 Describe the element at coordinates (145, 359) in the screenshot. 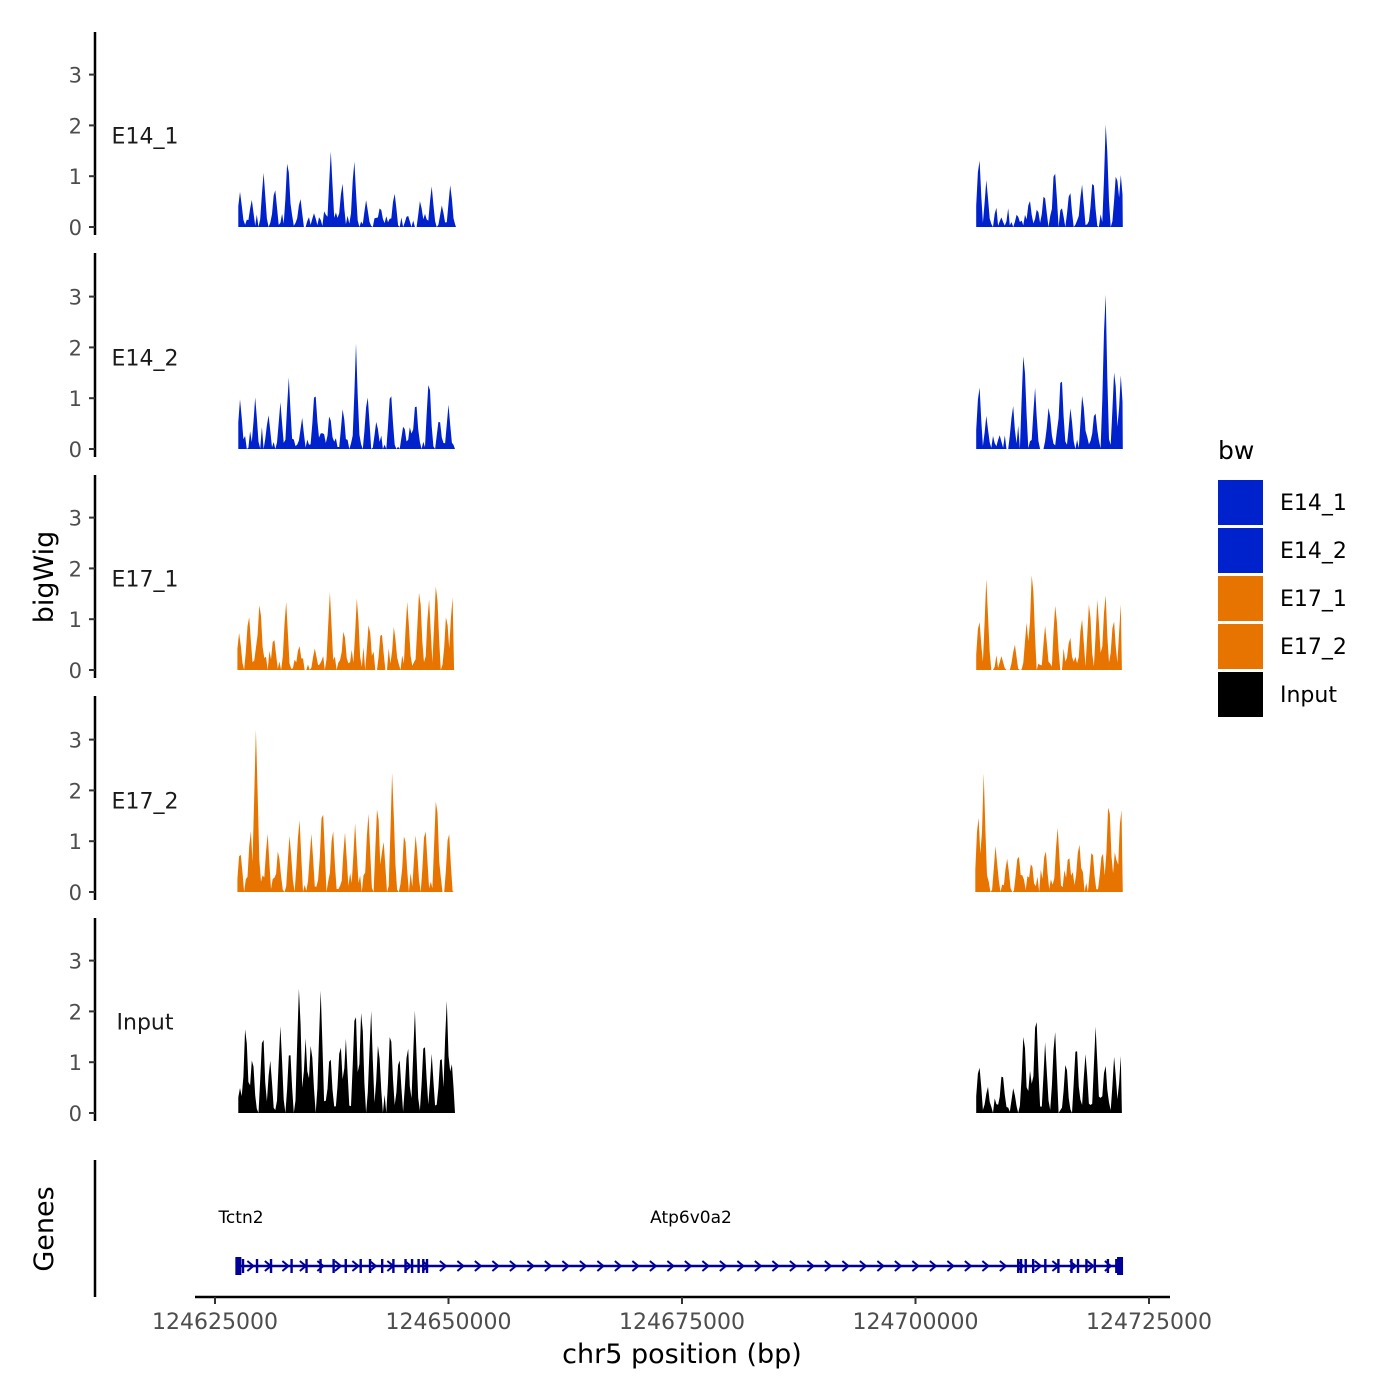

I see `track-label: E14_2` at that location.